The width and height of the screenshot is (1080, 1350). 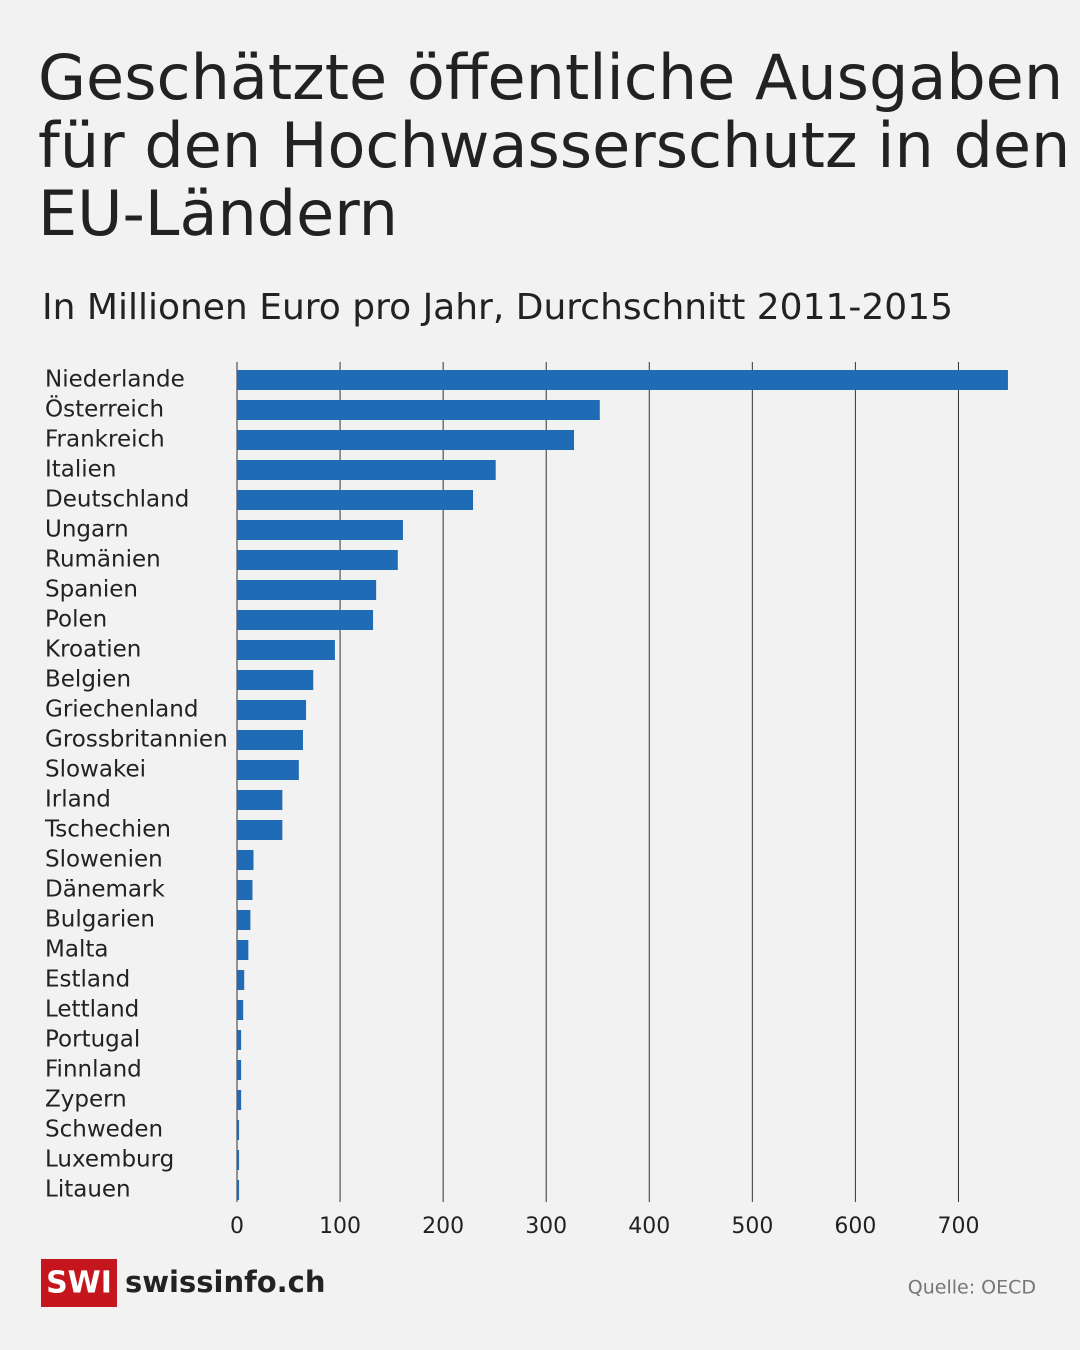 I want to click on y-tick-label: Tschechien, so click(x=107, y=830).